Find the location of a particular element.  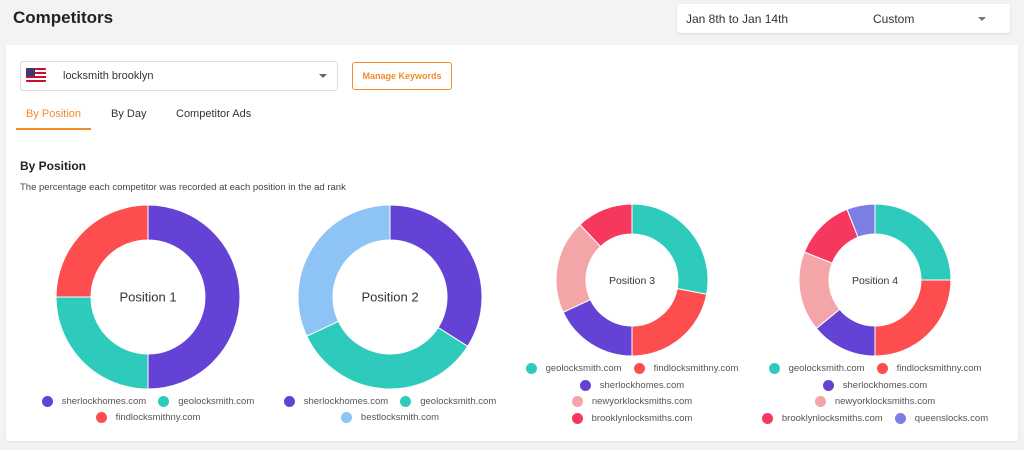

page-title: Competitors is located at coordinates (63, 17).